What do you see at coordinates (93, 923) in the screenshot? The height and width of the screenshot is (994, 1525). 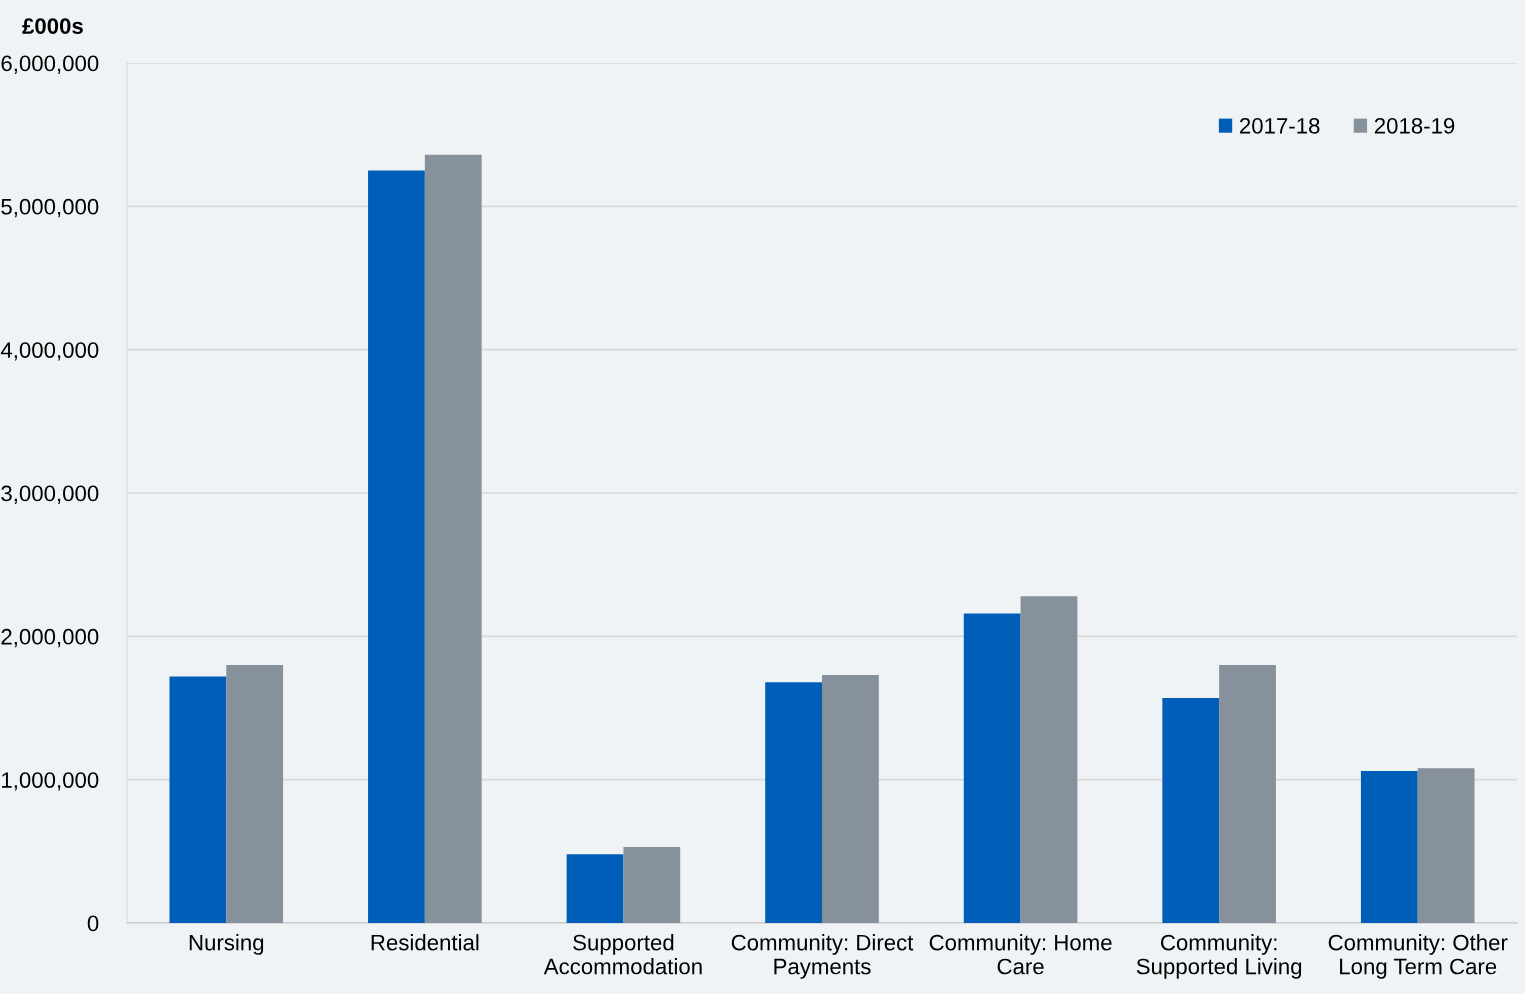 I see `y-tick-label: 0` at bounding box center [93, 923].